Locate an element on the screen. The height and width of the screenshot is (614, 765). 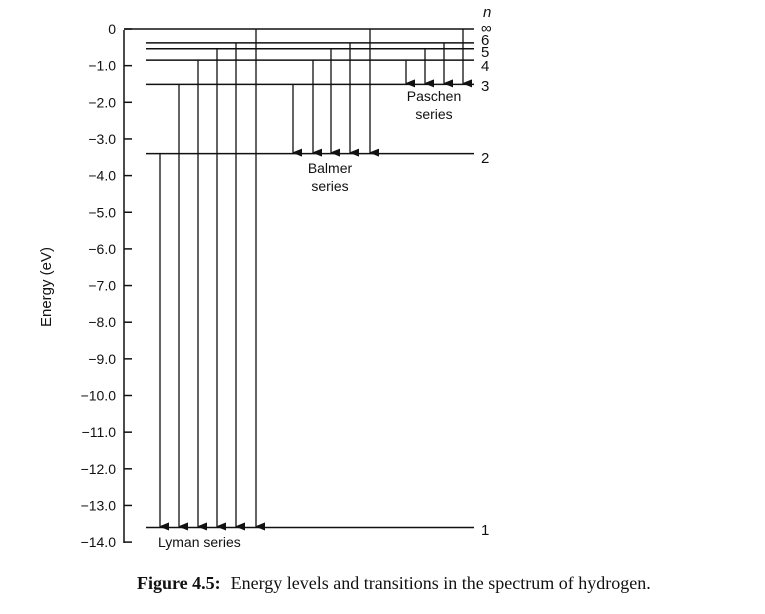
y-tick-label: −14.0 is located at coordinates (99, 542).